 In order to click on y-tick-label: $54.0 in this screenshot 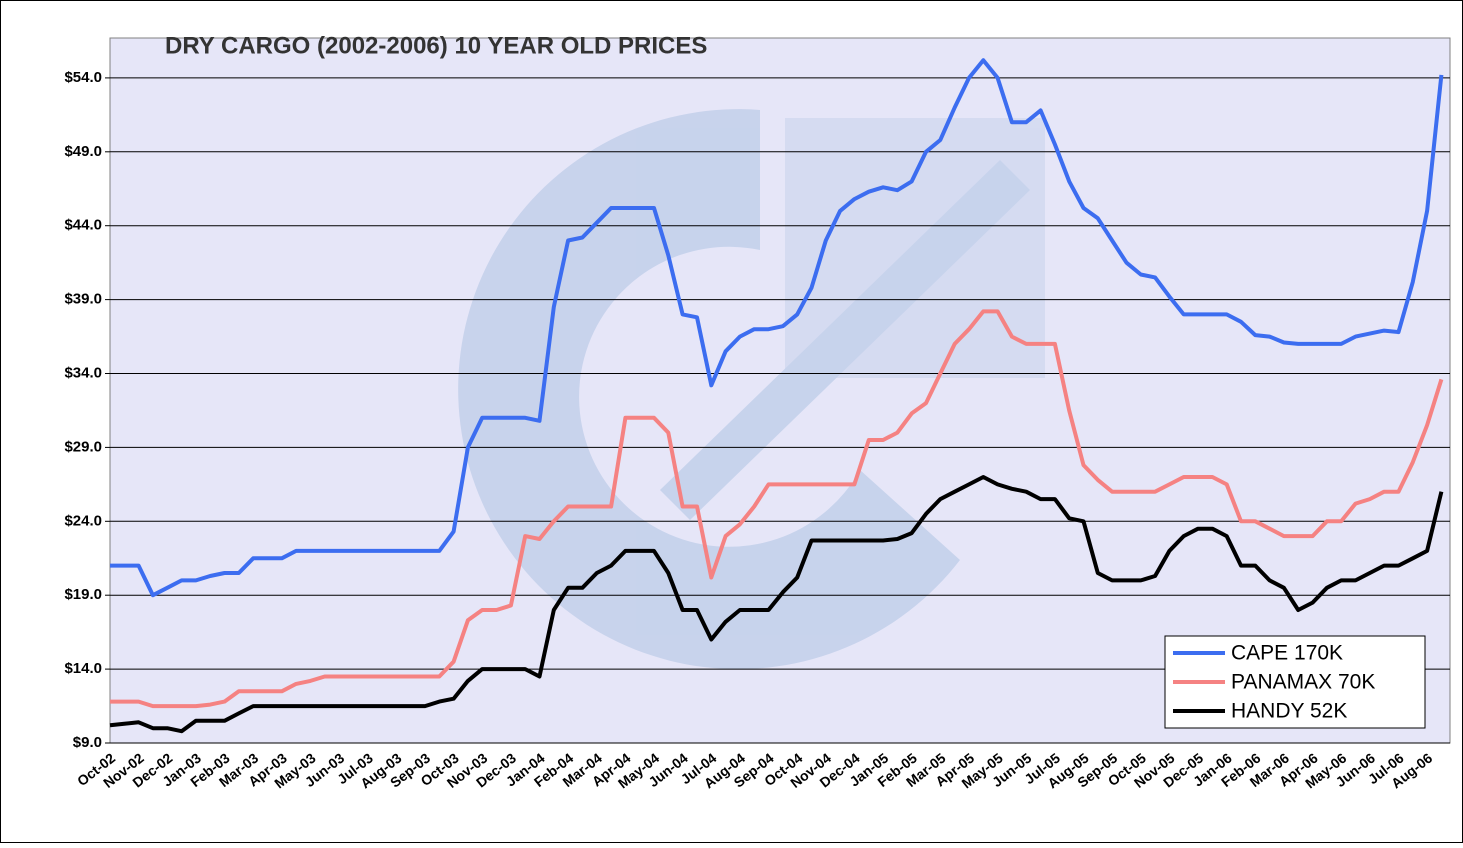, I will do `click(83, 77)`.